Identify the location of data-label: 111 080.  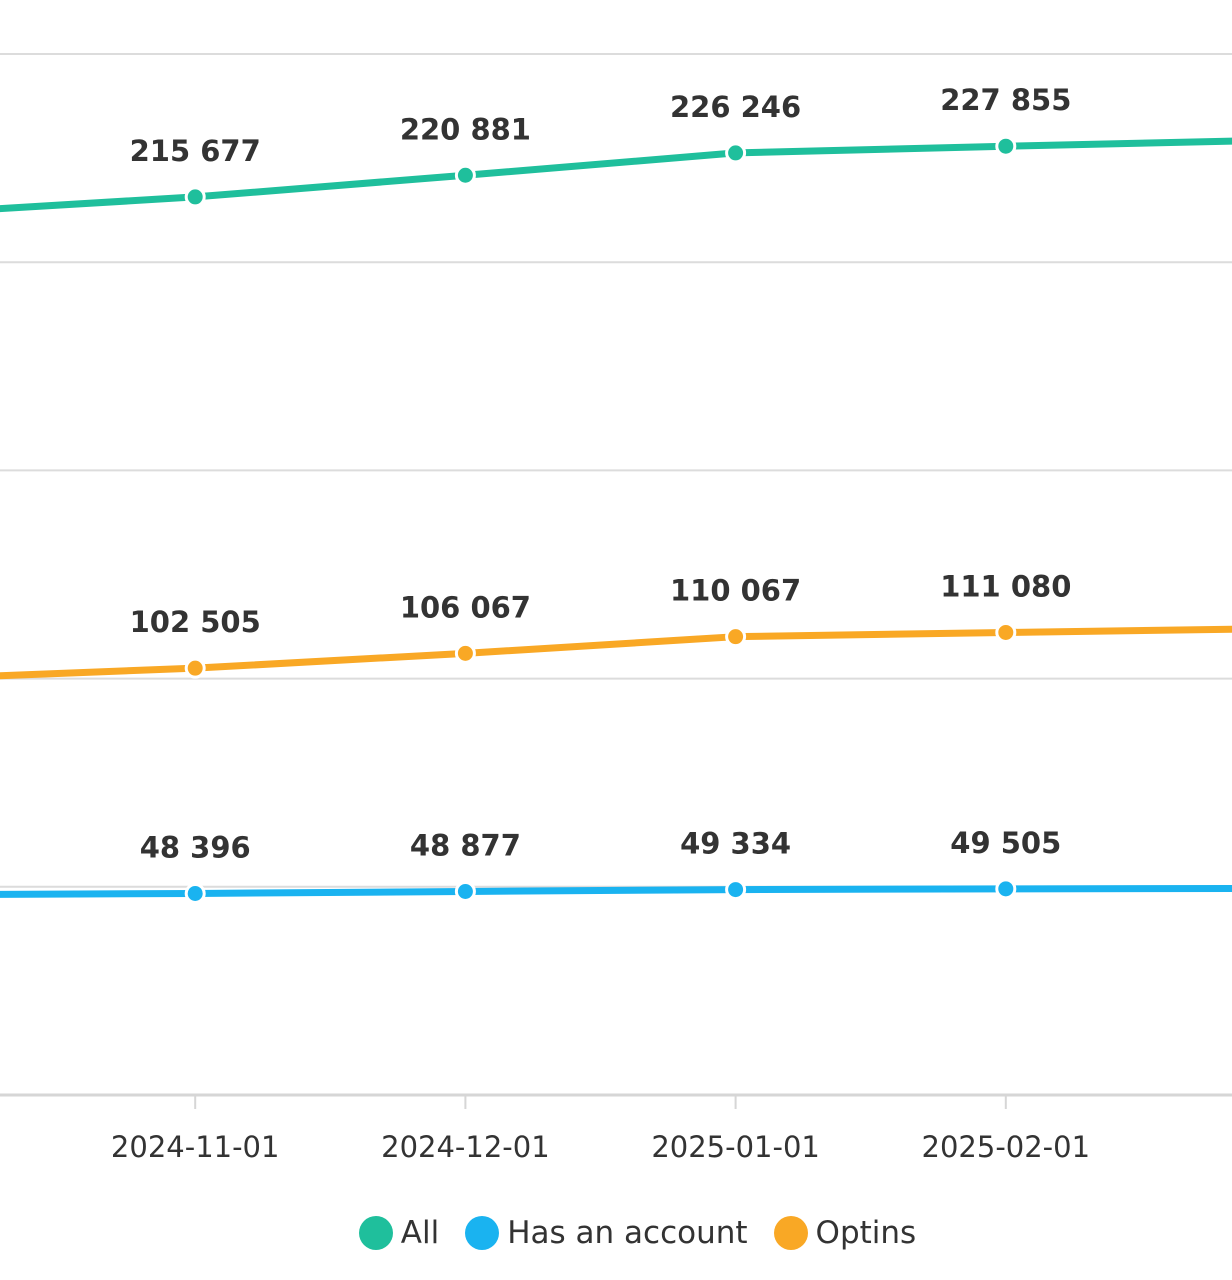
(1005, 586).